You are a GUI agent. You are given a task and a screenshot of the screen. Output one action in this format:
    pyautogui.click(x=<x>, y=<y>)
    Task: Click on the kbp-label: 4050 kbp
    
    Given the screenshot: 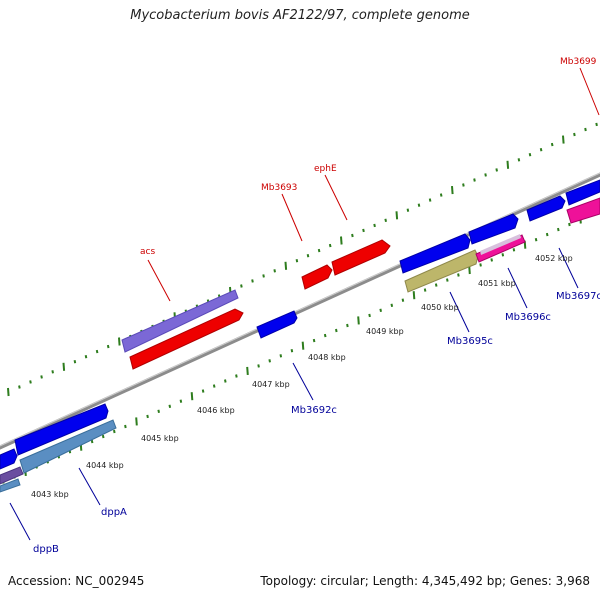 What is the action you would take?
    pyautogui.click(x=440, y=307)
    